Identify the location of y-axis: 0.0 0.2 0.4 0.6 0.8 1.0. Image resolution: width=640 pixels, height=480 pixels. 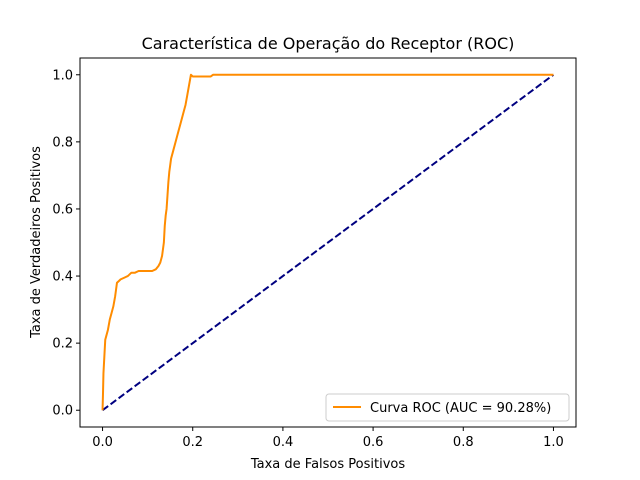
(66, 243).